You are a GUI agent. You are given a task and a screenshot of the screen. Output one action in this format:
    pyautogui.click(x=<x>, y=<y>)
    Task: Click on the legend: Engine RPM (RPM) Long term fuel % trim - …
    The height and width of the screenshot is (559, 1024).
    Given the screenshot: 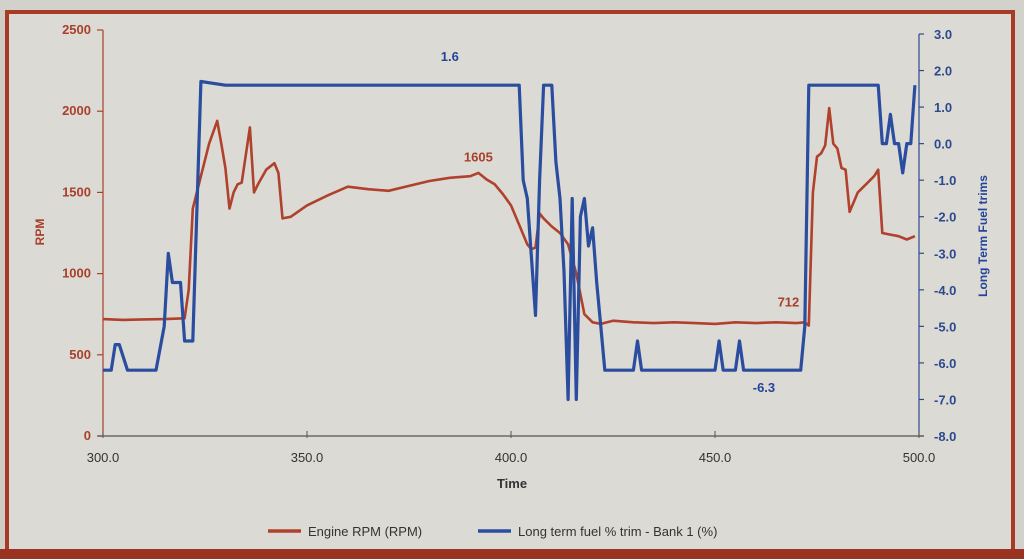 What is the action you would take?
    pyautogui.click(x=492, y=531)
    